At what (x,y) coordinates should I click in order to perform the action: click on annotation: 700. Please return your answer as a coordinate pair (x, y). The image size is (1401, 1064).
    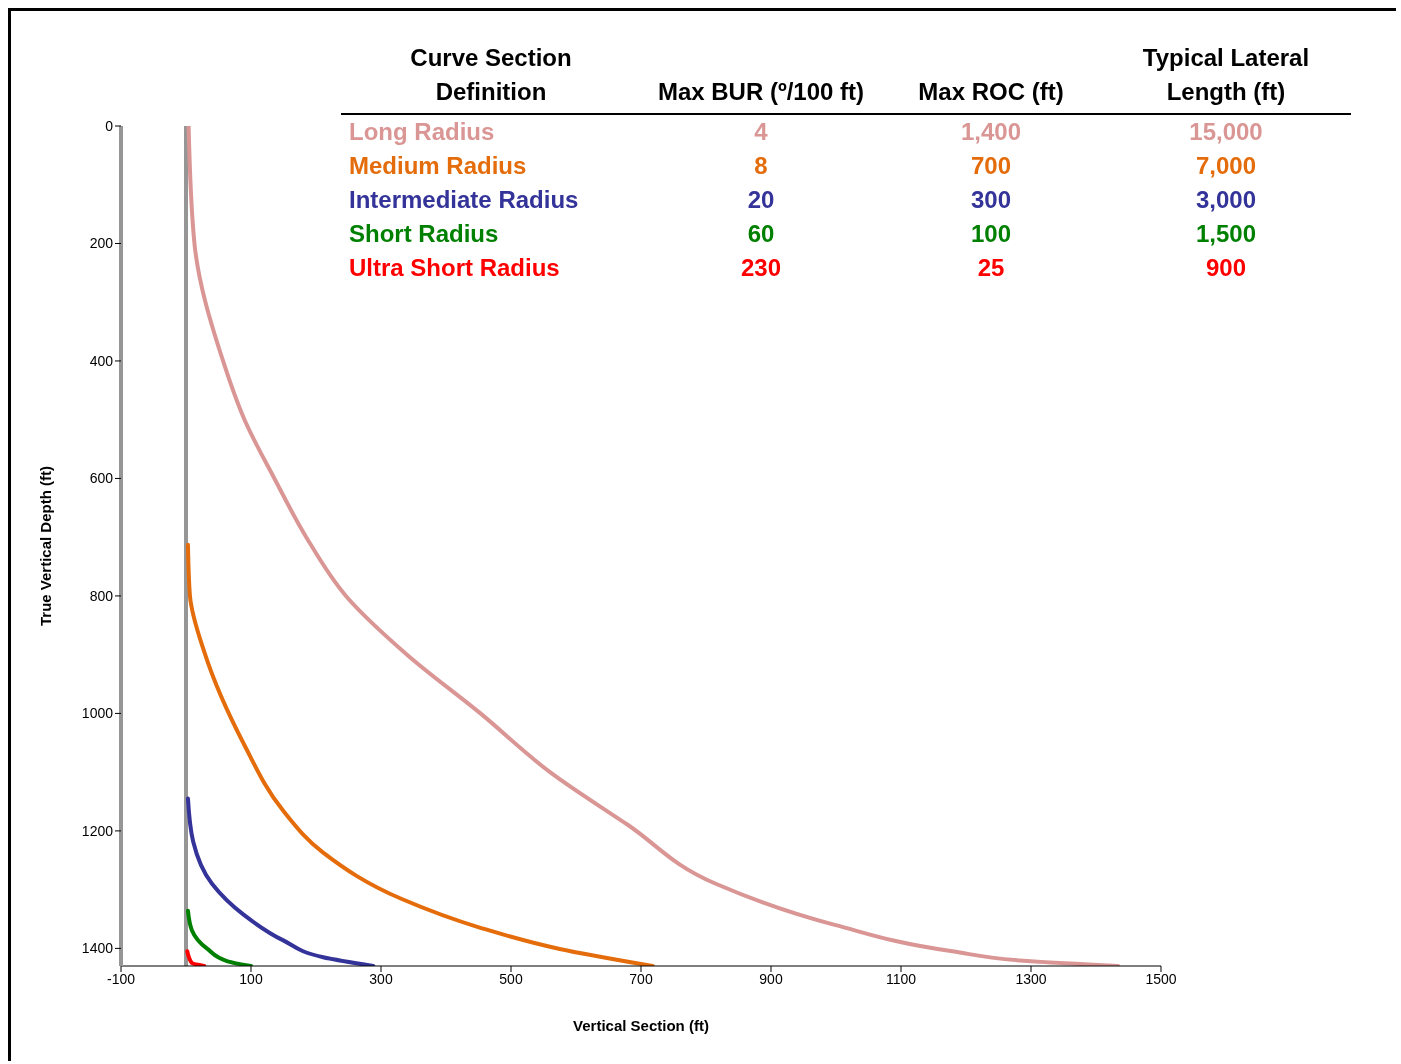
    Looking at the image, I should click on (990, 166).